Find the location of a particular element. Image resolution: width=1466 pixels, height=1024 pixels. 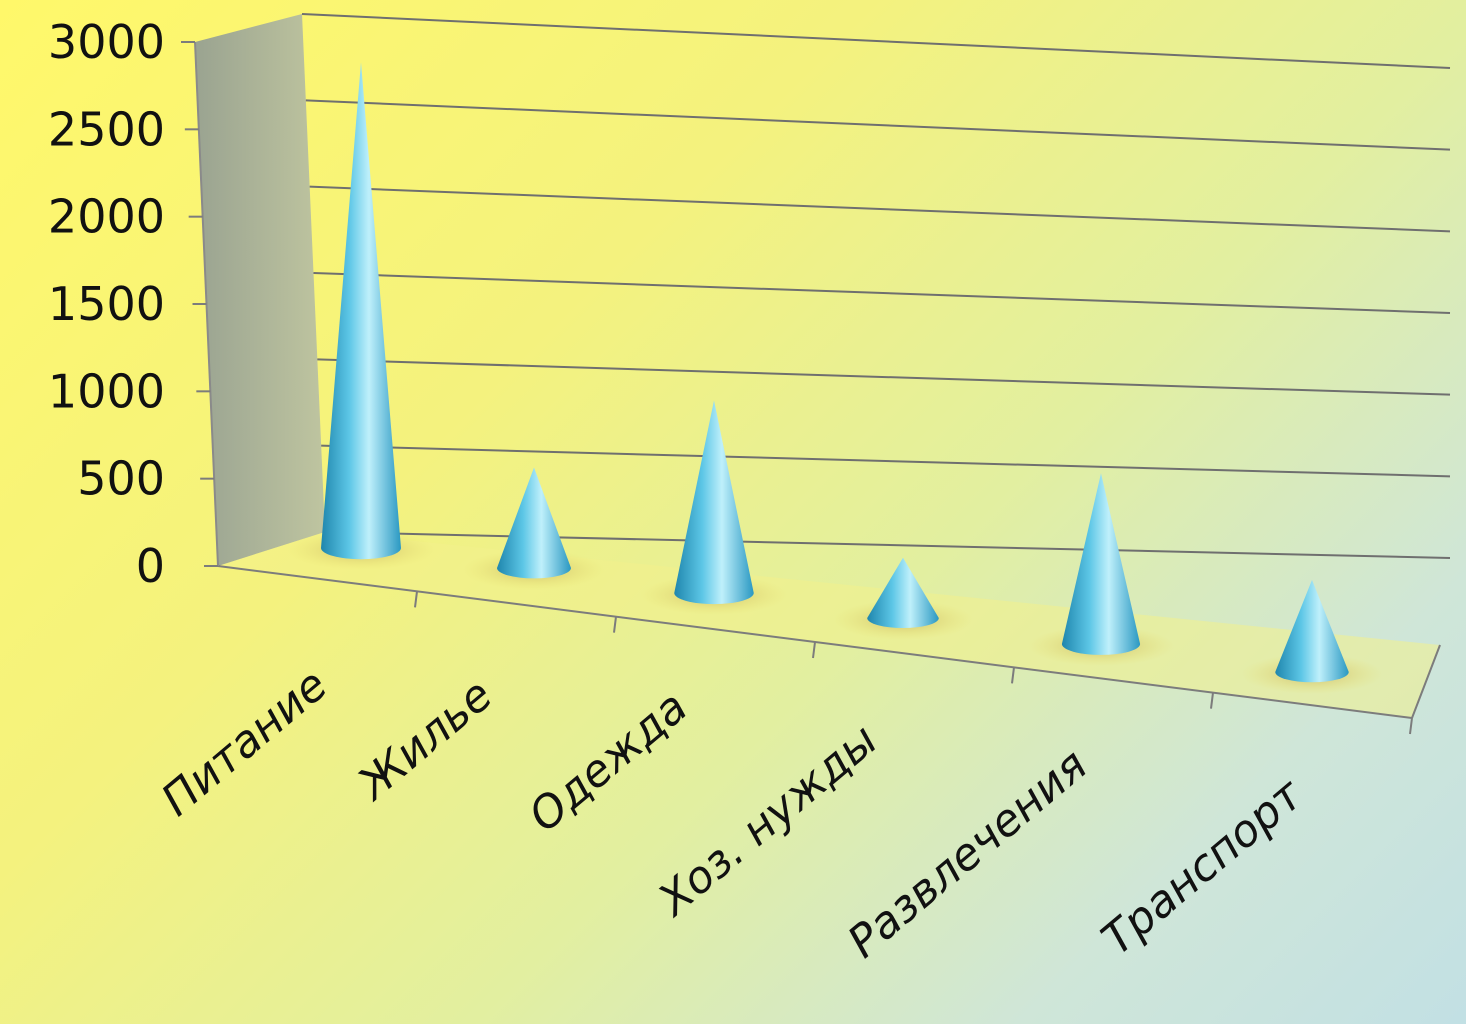

x-axis-ticks is located at coordinates (913, 663).